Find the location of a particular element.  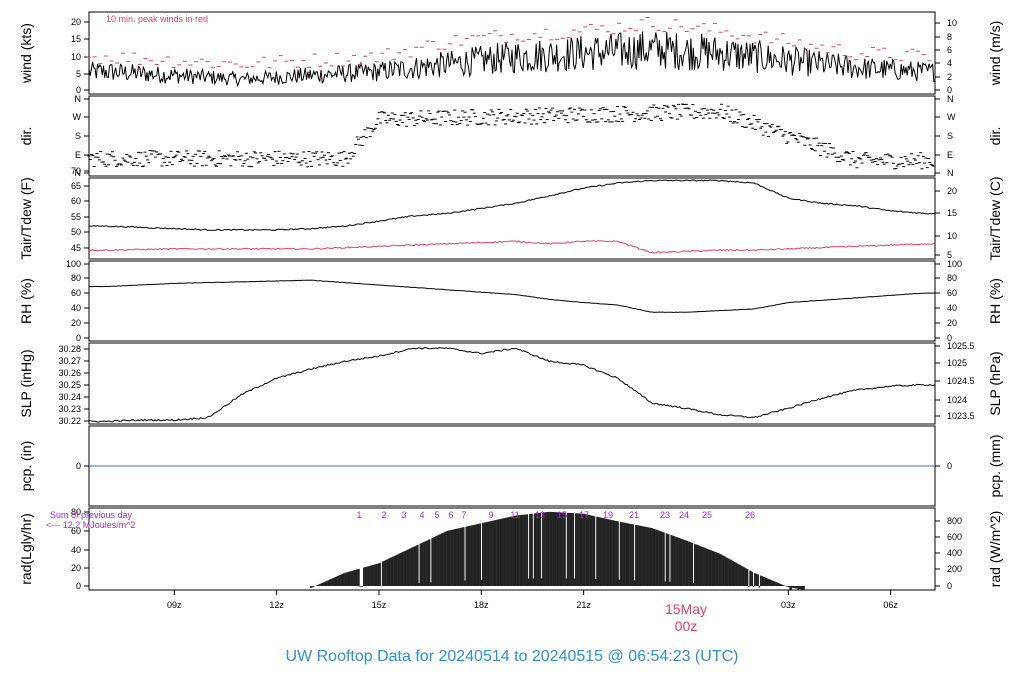

ytick-label-right: 15 is located at coordinates (952, 213).